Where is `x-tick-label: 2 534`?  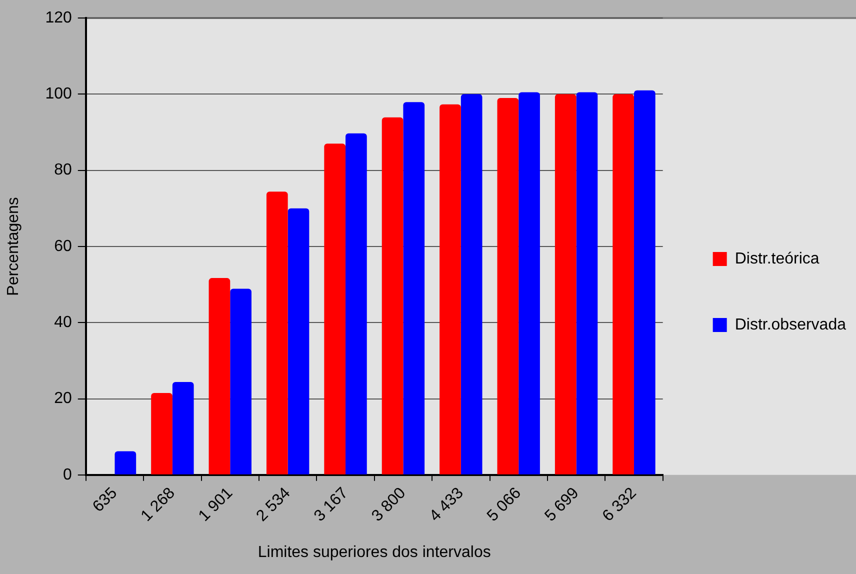
x-tick-label: 2 534 is located at coordinates (273, 504).